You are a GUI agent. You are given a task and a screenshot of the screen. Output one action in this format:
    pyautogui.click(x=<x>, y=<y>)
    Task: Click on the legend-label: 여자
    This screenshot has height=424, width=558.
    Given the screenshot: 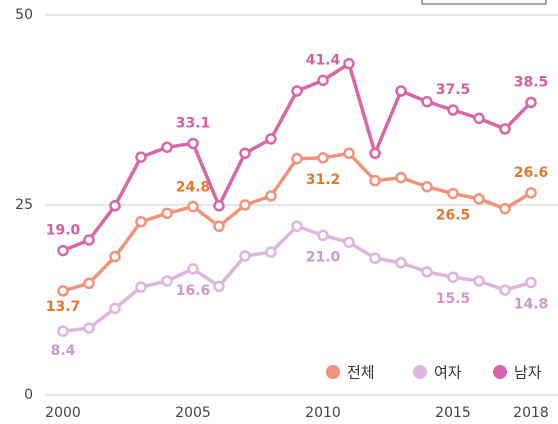 What is the action you would take?
    pyautogui.click(x=448, y=373)
    